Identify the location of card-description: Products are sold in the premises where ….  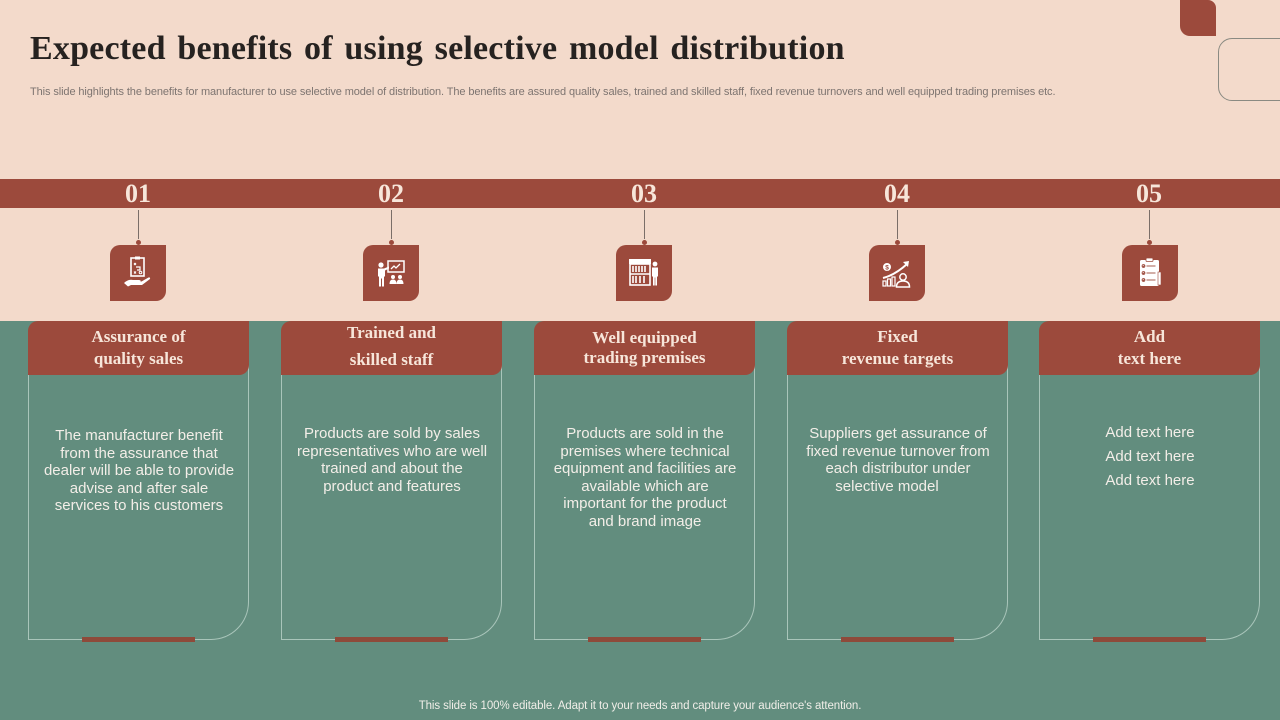
(645, 477).